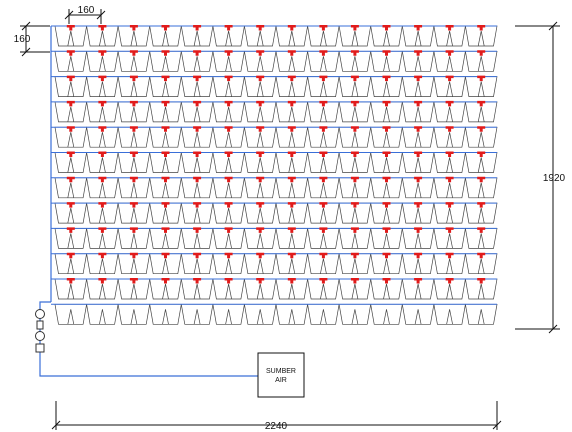  Describe the element at coordinates (554, 178) in the screenshot. I see `dimension-total-height-label: 1920` at that location.